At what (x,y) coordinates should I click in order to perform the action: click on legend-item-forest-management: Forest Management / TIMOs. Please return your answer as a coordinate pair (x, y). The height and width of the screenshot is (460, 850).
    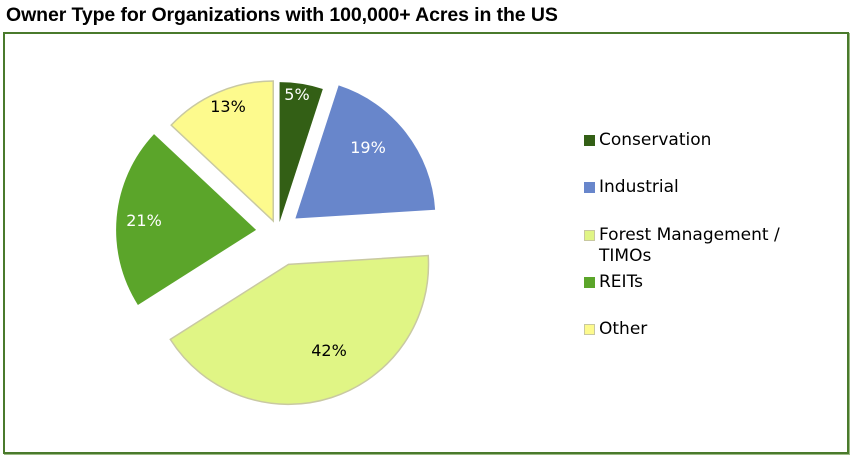
    Looking at the image, I should click on (682, 246).